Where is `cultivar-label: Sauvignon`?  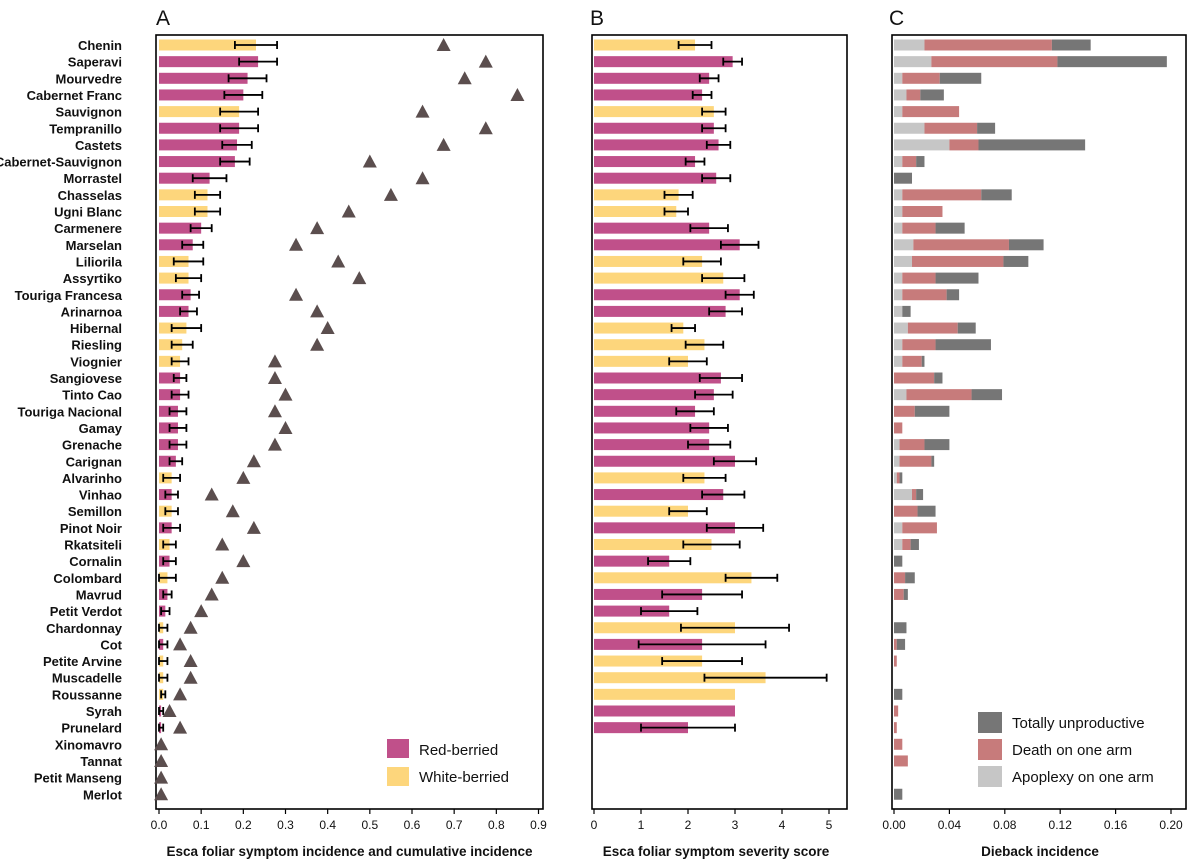 cultivar-label: Sauvignon is located at coordinates (89, 112).